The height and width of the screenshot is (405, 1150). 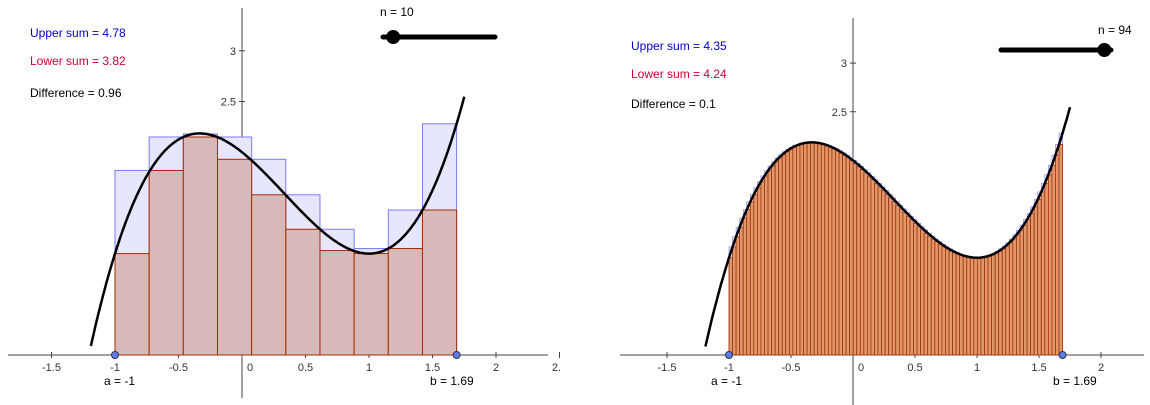 What do you see at coordinates (673, 104) in the screenshot?
I see `difference-text: Difference = 0.1` at bounding box center [673, 104].